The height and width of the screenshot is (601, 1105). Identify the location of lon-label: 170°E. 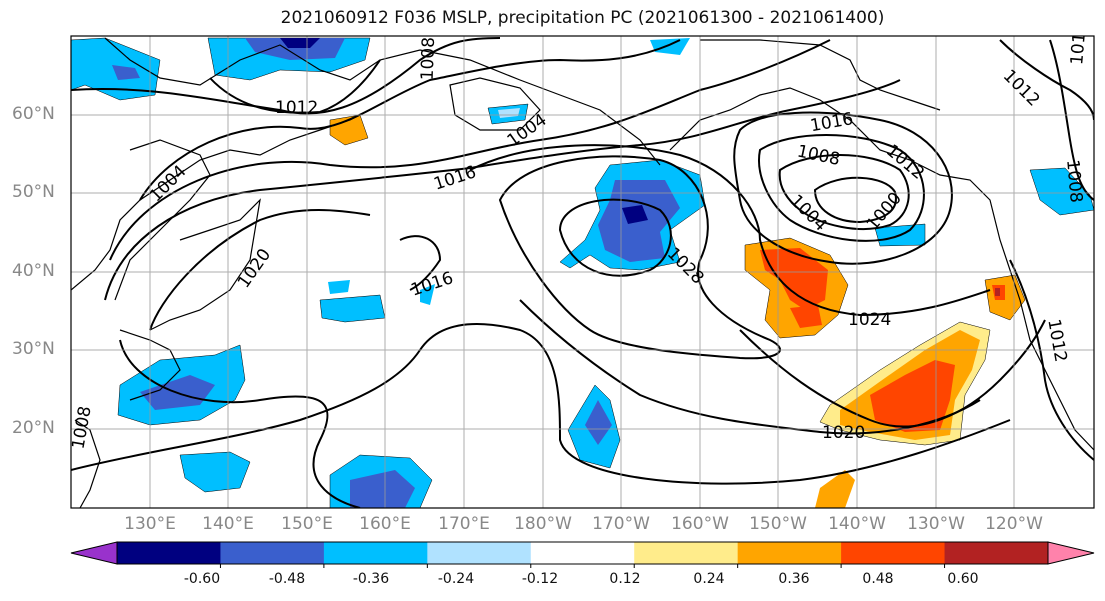
(464, 524).